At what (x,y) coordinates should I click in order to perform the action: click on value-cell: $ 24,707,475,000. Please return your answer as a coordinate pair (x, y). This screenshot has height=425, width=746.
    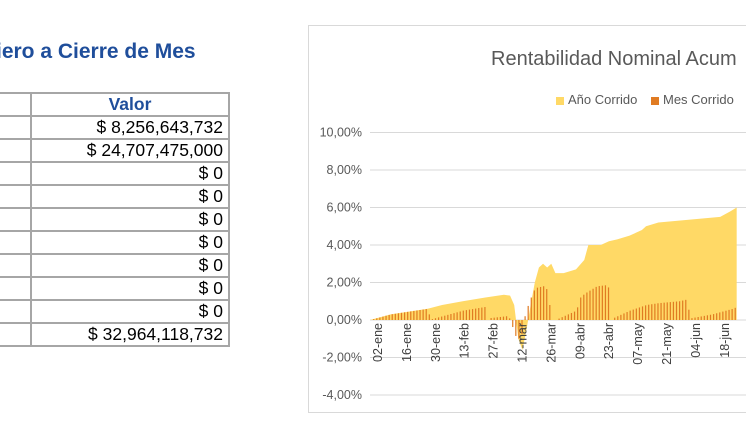
    Looking at the image, I should click on (130, 150).